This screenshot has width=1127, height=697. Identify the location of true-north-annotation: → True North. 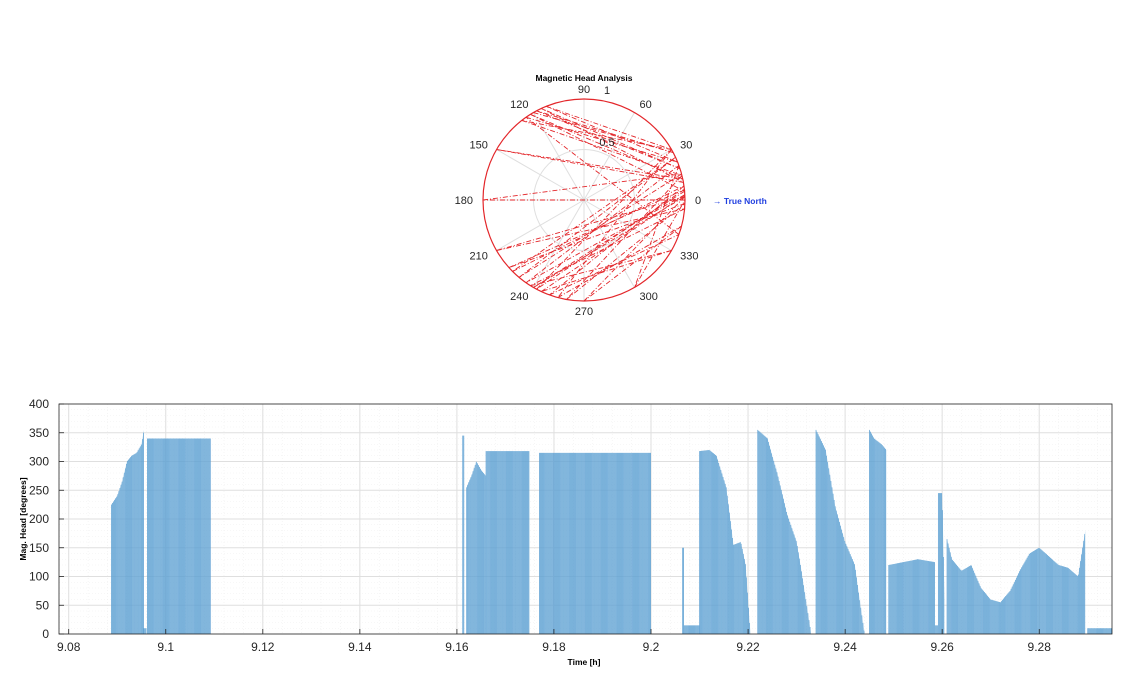
(740, 201).